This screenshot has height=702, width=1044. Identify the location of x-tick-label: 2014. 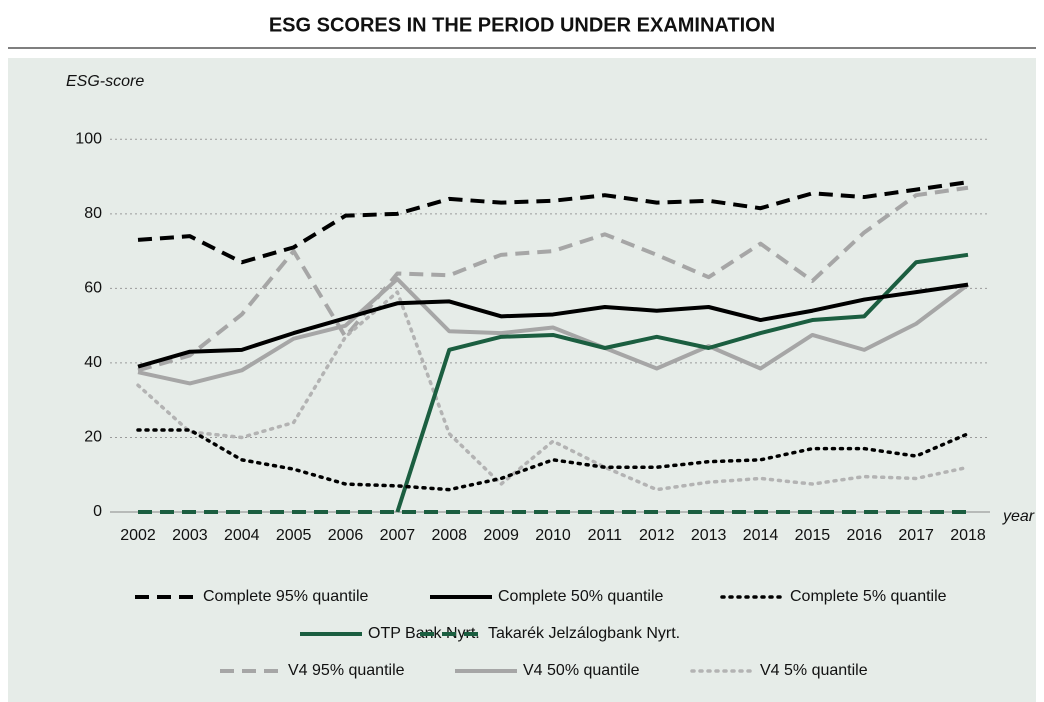
(761, 535).